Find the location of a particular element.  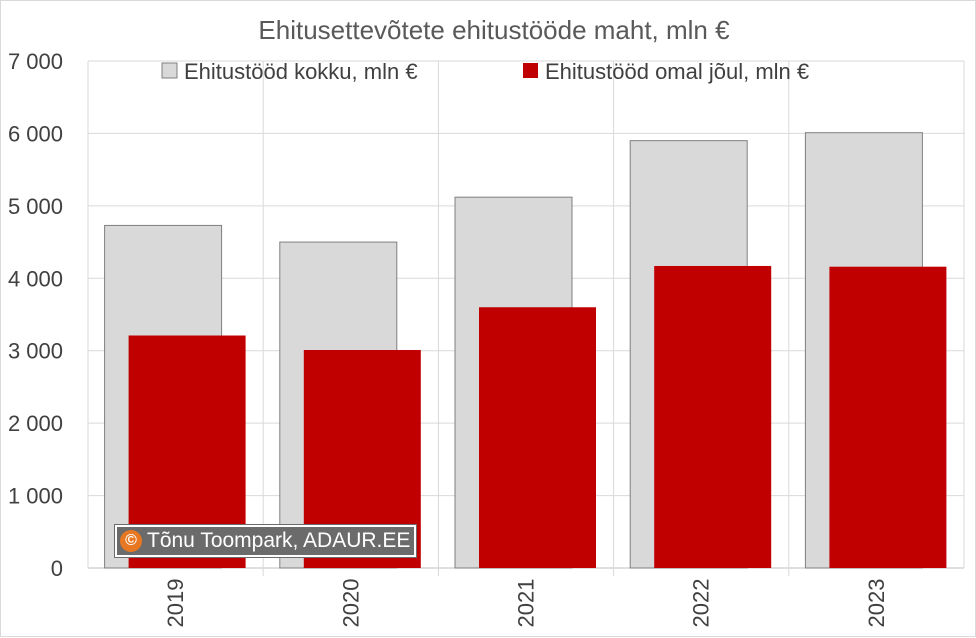

x-axis-ticks: 2019 2020 2021 2022 2023 is located at coordinates (526, 603).